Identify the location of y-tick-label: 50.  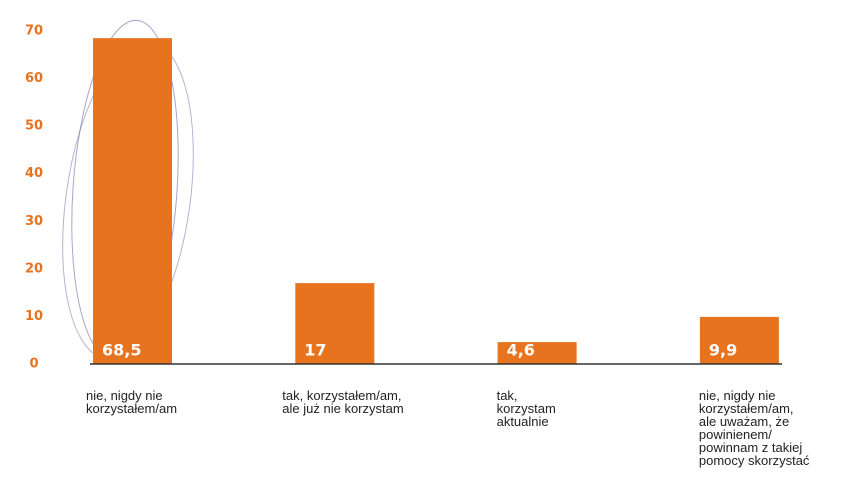
(34, 126).